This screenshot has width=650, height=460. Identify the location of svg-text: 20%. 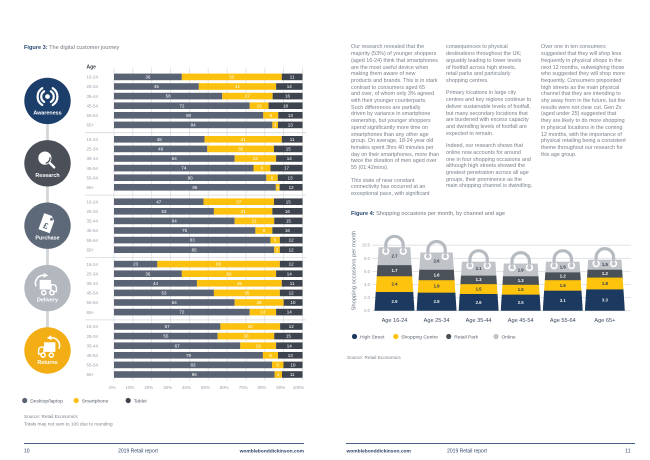
(148, 387).